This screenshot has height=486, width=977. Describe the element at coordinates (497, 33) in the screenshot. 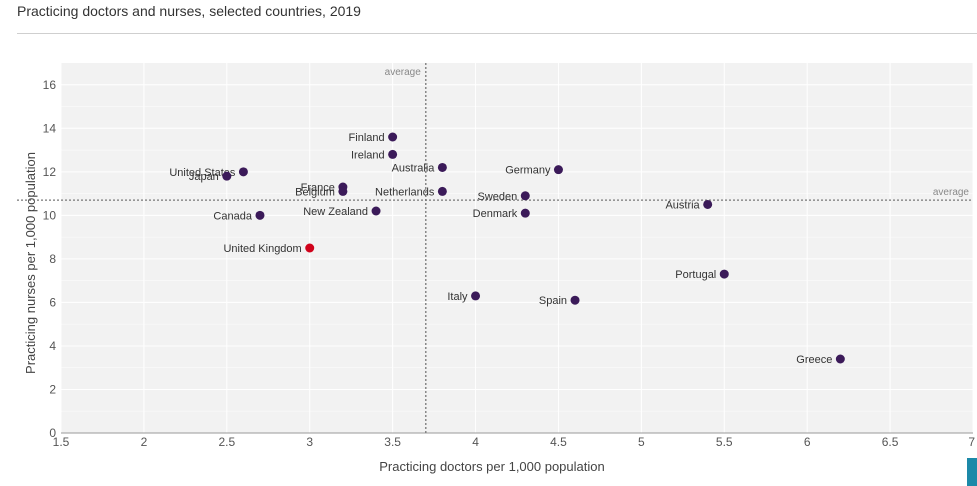

I see `title-divider` at that location.